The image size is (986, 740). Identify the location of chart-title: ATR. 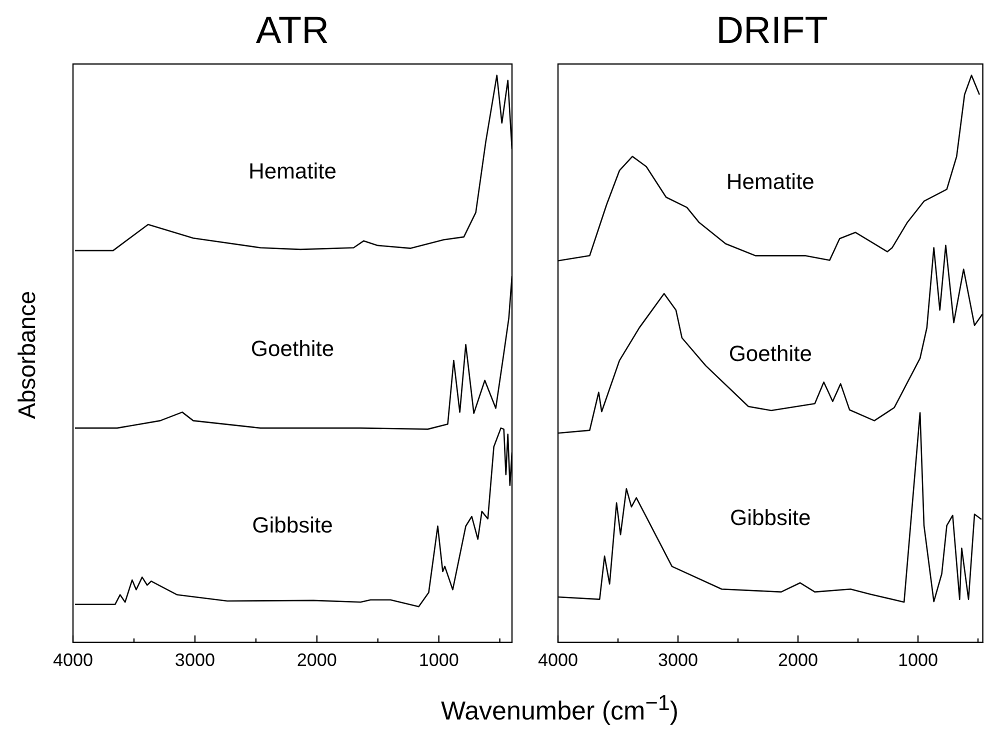
(292, 31).